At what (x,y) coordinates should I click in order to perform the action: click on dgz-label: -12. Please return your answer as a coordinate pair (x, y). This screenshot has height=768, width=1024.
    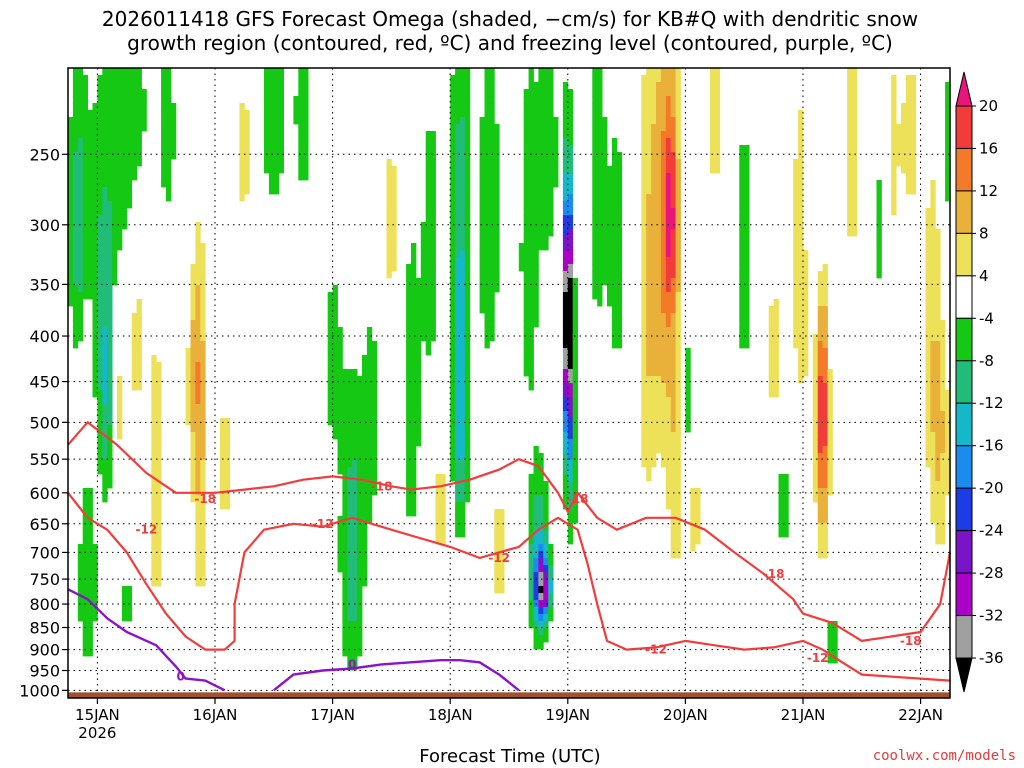
    Looking at the image, I should click on (147, 530).